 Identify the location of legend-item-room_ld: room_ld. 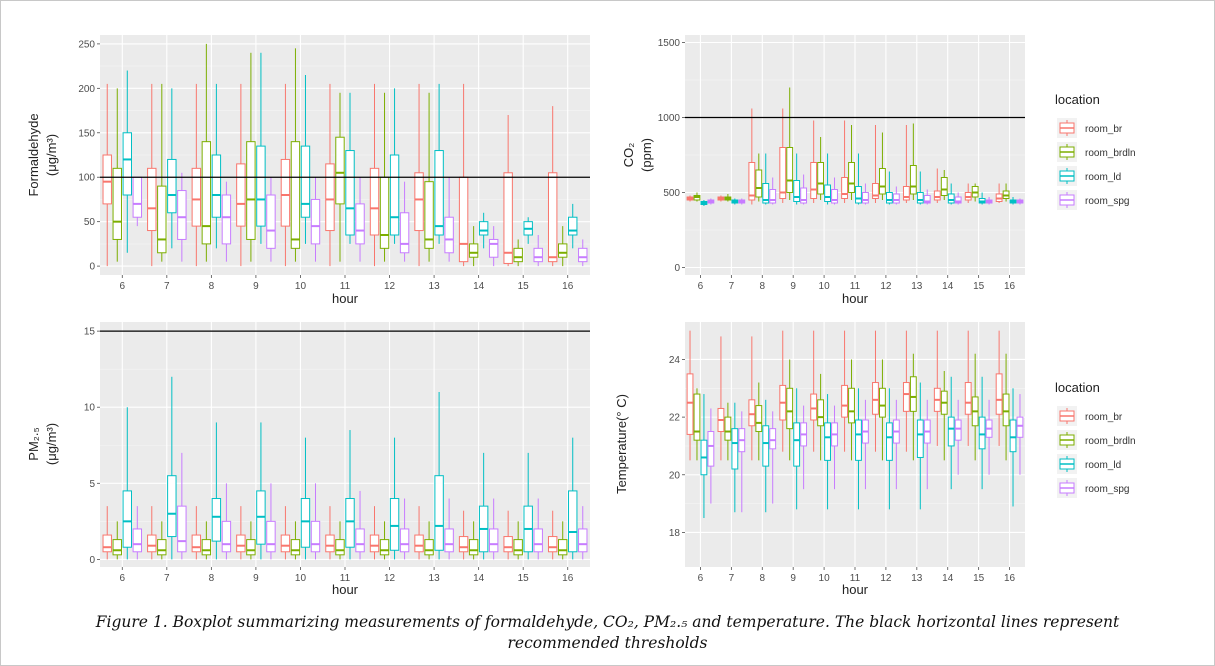
(1089, 464).